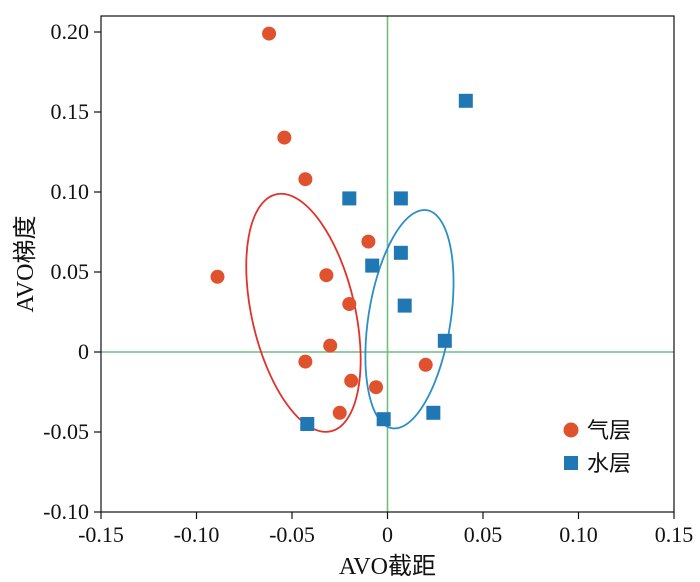  I want to click on y-tick-label: 0.15, so click(70, 111).